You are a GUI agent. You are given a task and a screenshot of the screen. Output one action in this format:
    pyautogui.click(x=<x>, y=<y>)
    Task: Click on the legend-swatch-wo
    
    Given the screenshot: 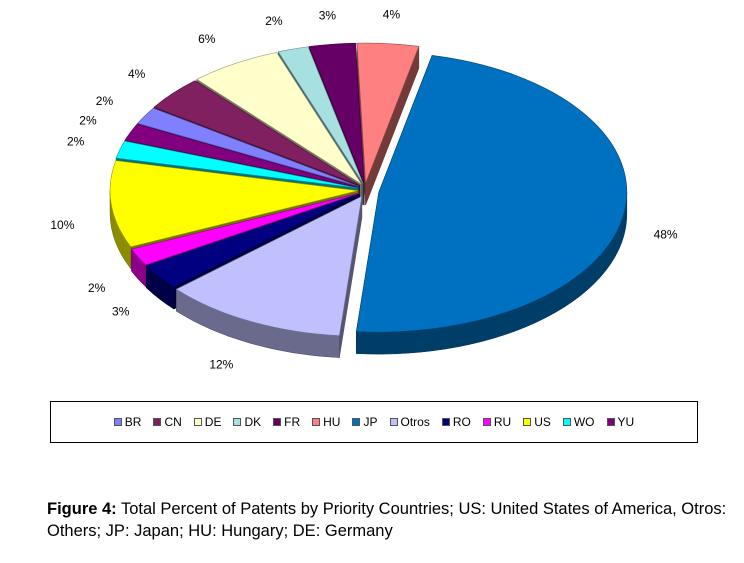 What is the action you would take?
    pyautogui.click(x=566, y=422)
    